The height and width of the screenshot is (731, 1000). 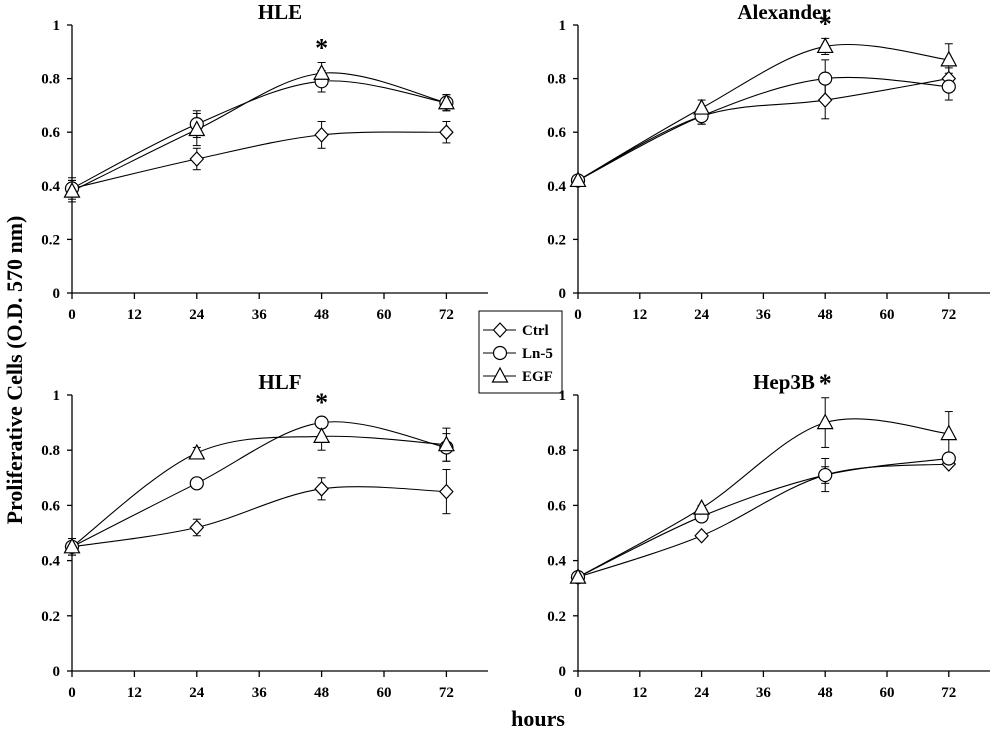 What do you see at coordinates (563, 26) in the screenshot?
I see `y-tick-label: 1` at bounding box center [563, 26].